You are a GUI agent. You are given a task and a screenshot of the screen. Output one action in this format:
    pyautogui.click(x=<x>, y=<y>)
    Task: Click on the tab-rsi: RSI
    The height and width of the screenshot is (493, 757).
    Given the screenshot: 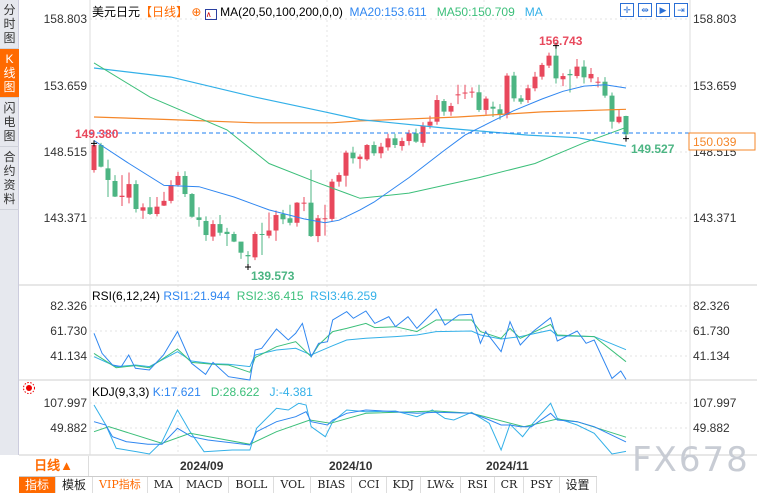 What is the action you would take?
    pyautogui.click(x=478, y=485)
    